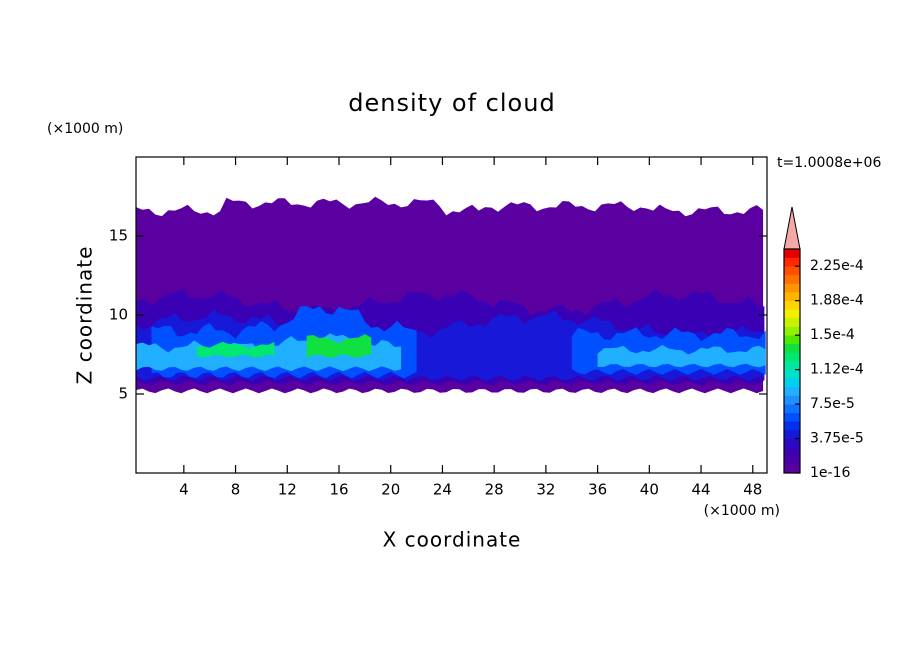 The height and width of the screenshot is (654, 904). Describe the element at coordinates (287, 490) in the screenshot. I see `x-tick-label: 12` at that location.